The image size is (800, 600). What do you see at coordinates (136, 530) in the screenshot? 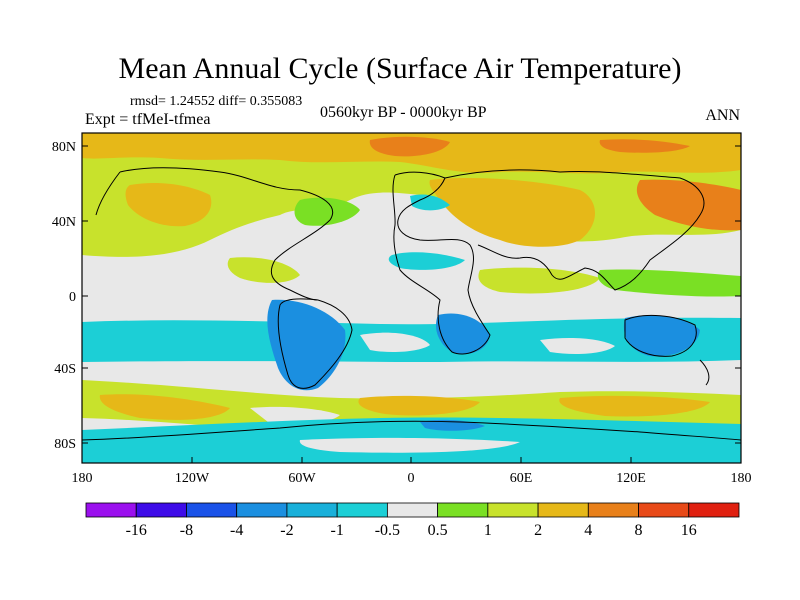
I see `colorbar-label: -16` at bounding box center [136, 530].